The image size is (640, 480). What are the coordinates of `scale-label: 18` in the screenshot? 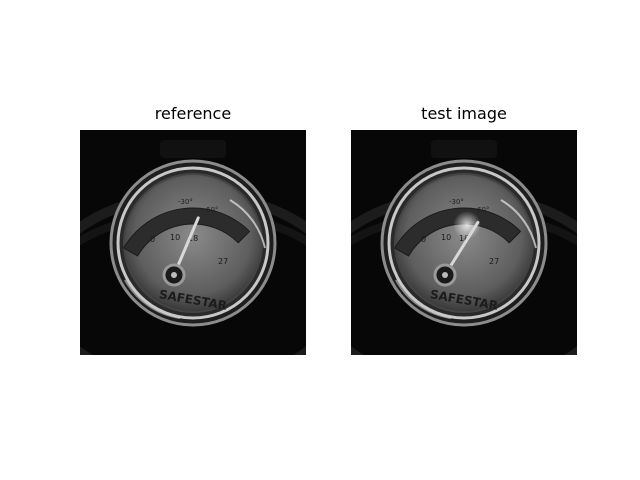 It's located at (193, 238).